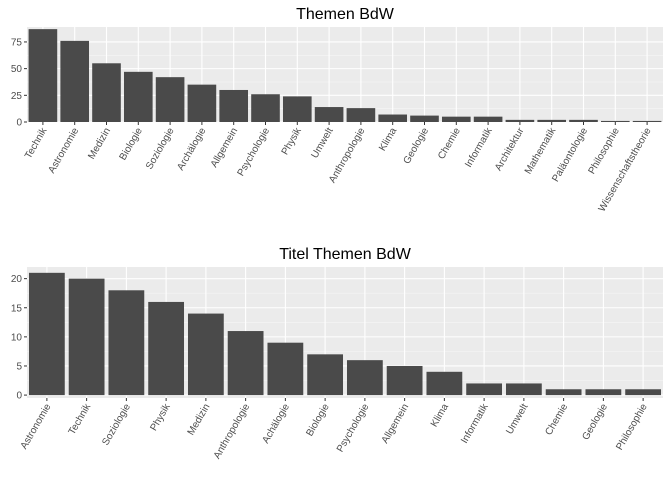 The image size is (672, 480). What do you see at coordinates (17, 96) in the screenshot?
I see `y-tick-label: 25` at bounding box center [17, 96].